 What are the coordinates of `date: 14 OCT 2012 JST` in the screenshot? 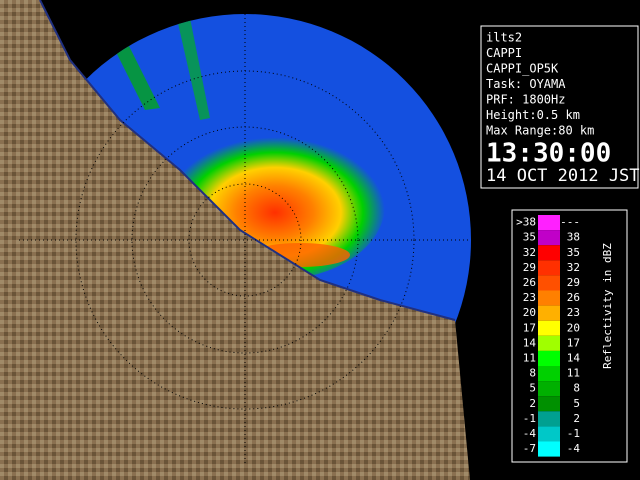 It's located at (563, 176).